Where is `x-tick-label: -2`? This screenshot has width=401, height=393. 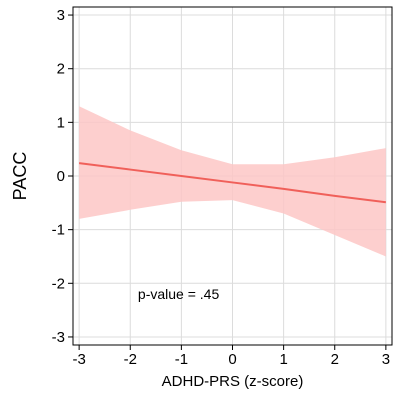 x-tick-label: -2 is located at coordinates (130, 359).